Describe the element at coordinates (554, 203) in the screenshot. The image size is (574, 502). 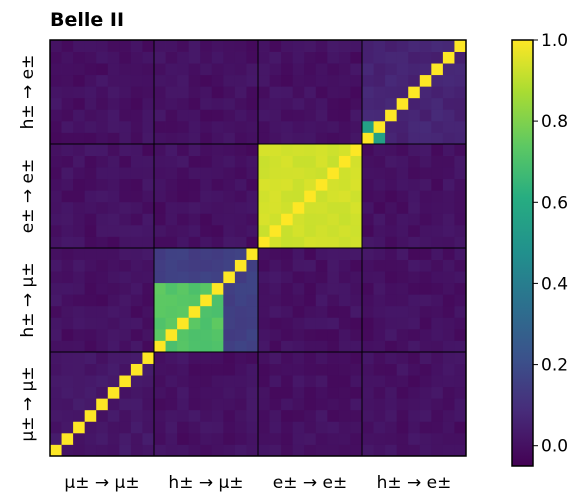
I see `colorbar-tick-label: 0.6` at that location.